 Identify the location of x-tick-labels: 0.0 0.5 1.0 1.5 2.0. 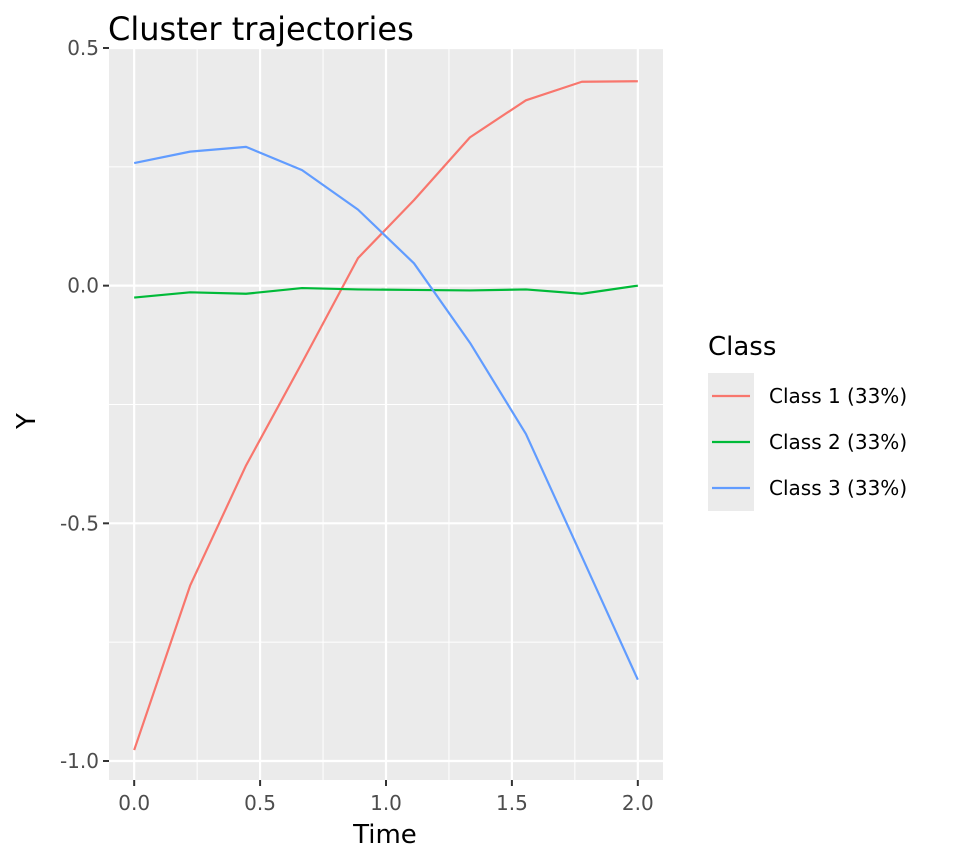
(385, 803).